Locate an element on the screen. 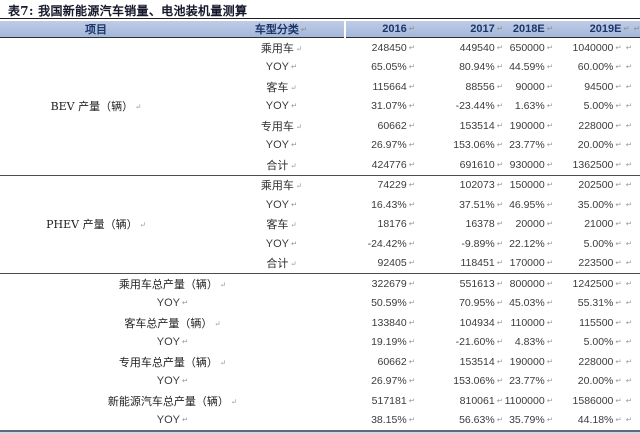 The height and width of the screenshot is (434, 640). cell-2016: 31.07% ↵ is located at coordinates (393, 106).